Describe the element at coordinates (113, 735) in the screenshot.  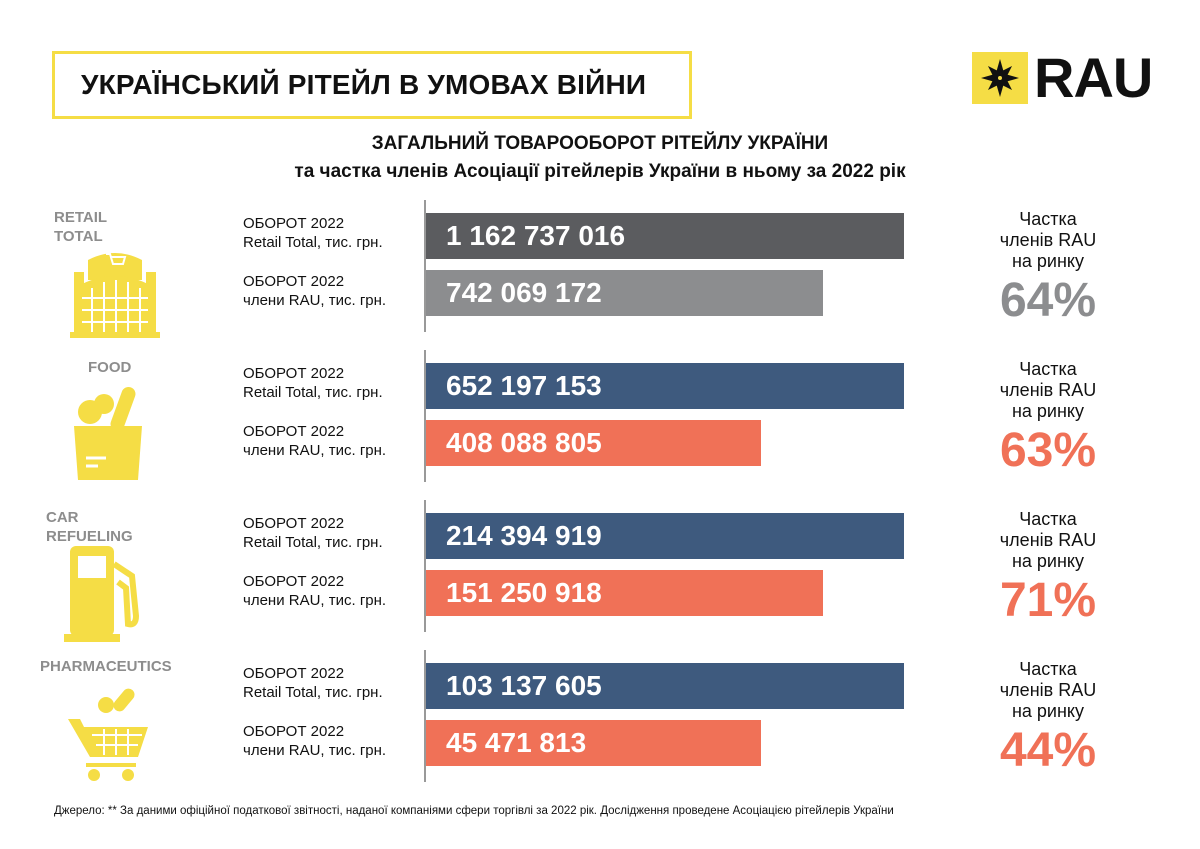
I see `pharmacy-cart-icon` at that location.